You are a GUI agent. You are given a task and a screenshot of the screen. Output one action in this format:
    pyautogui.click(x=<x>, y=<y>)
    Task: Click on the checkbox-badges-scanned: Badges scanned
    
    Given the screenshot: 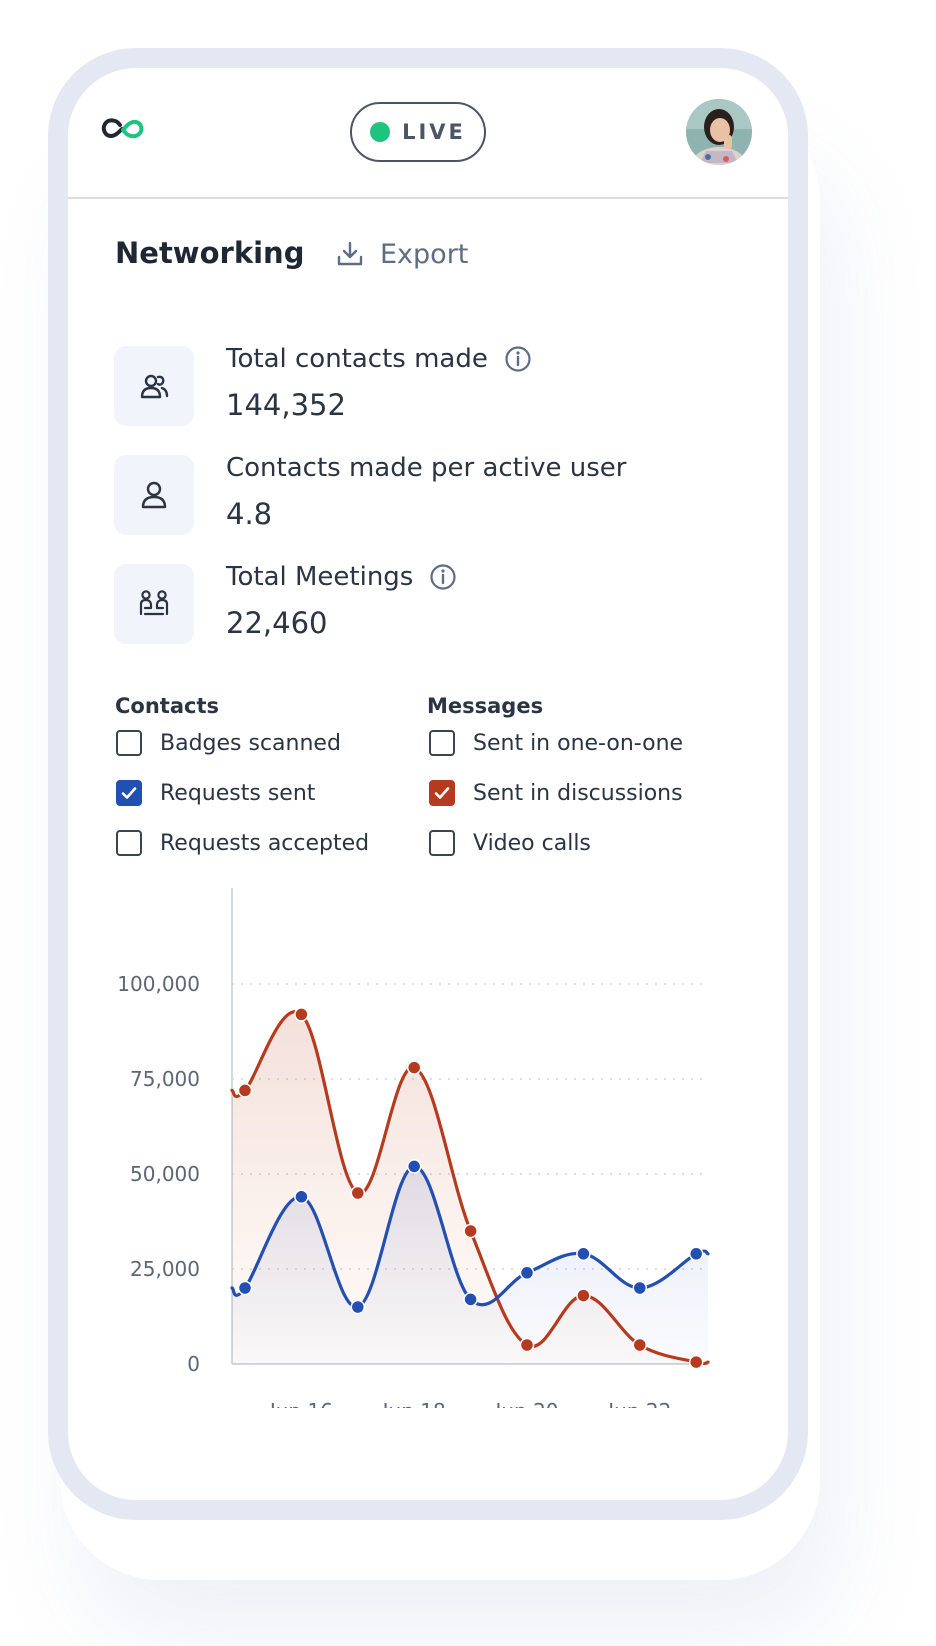 What is the action you would take?
    pyautogui.click(x=228, y=743)
    